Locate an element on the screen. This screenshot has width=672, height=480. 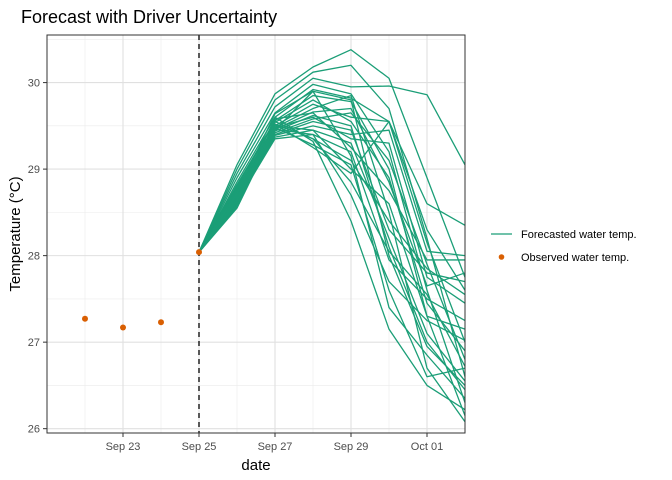
y-tick-label: 26 is located at coordinates (34, 430).